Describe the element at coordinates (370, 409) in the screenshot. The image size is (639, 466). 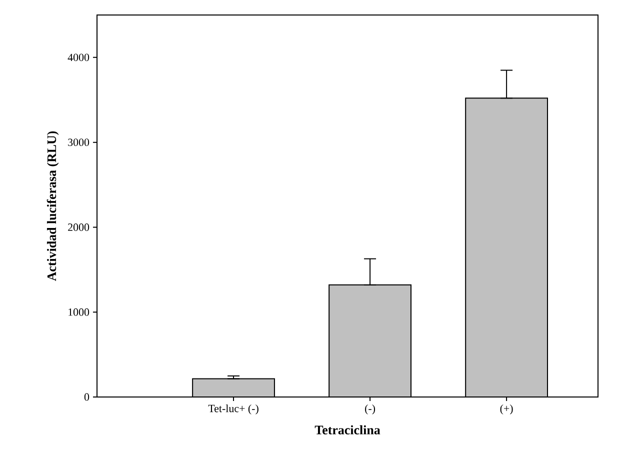
I see `x-tick-label: (-)` at that location.